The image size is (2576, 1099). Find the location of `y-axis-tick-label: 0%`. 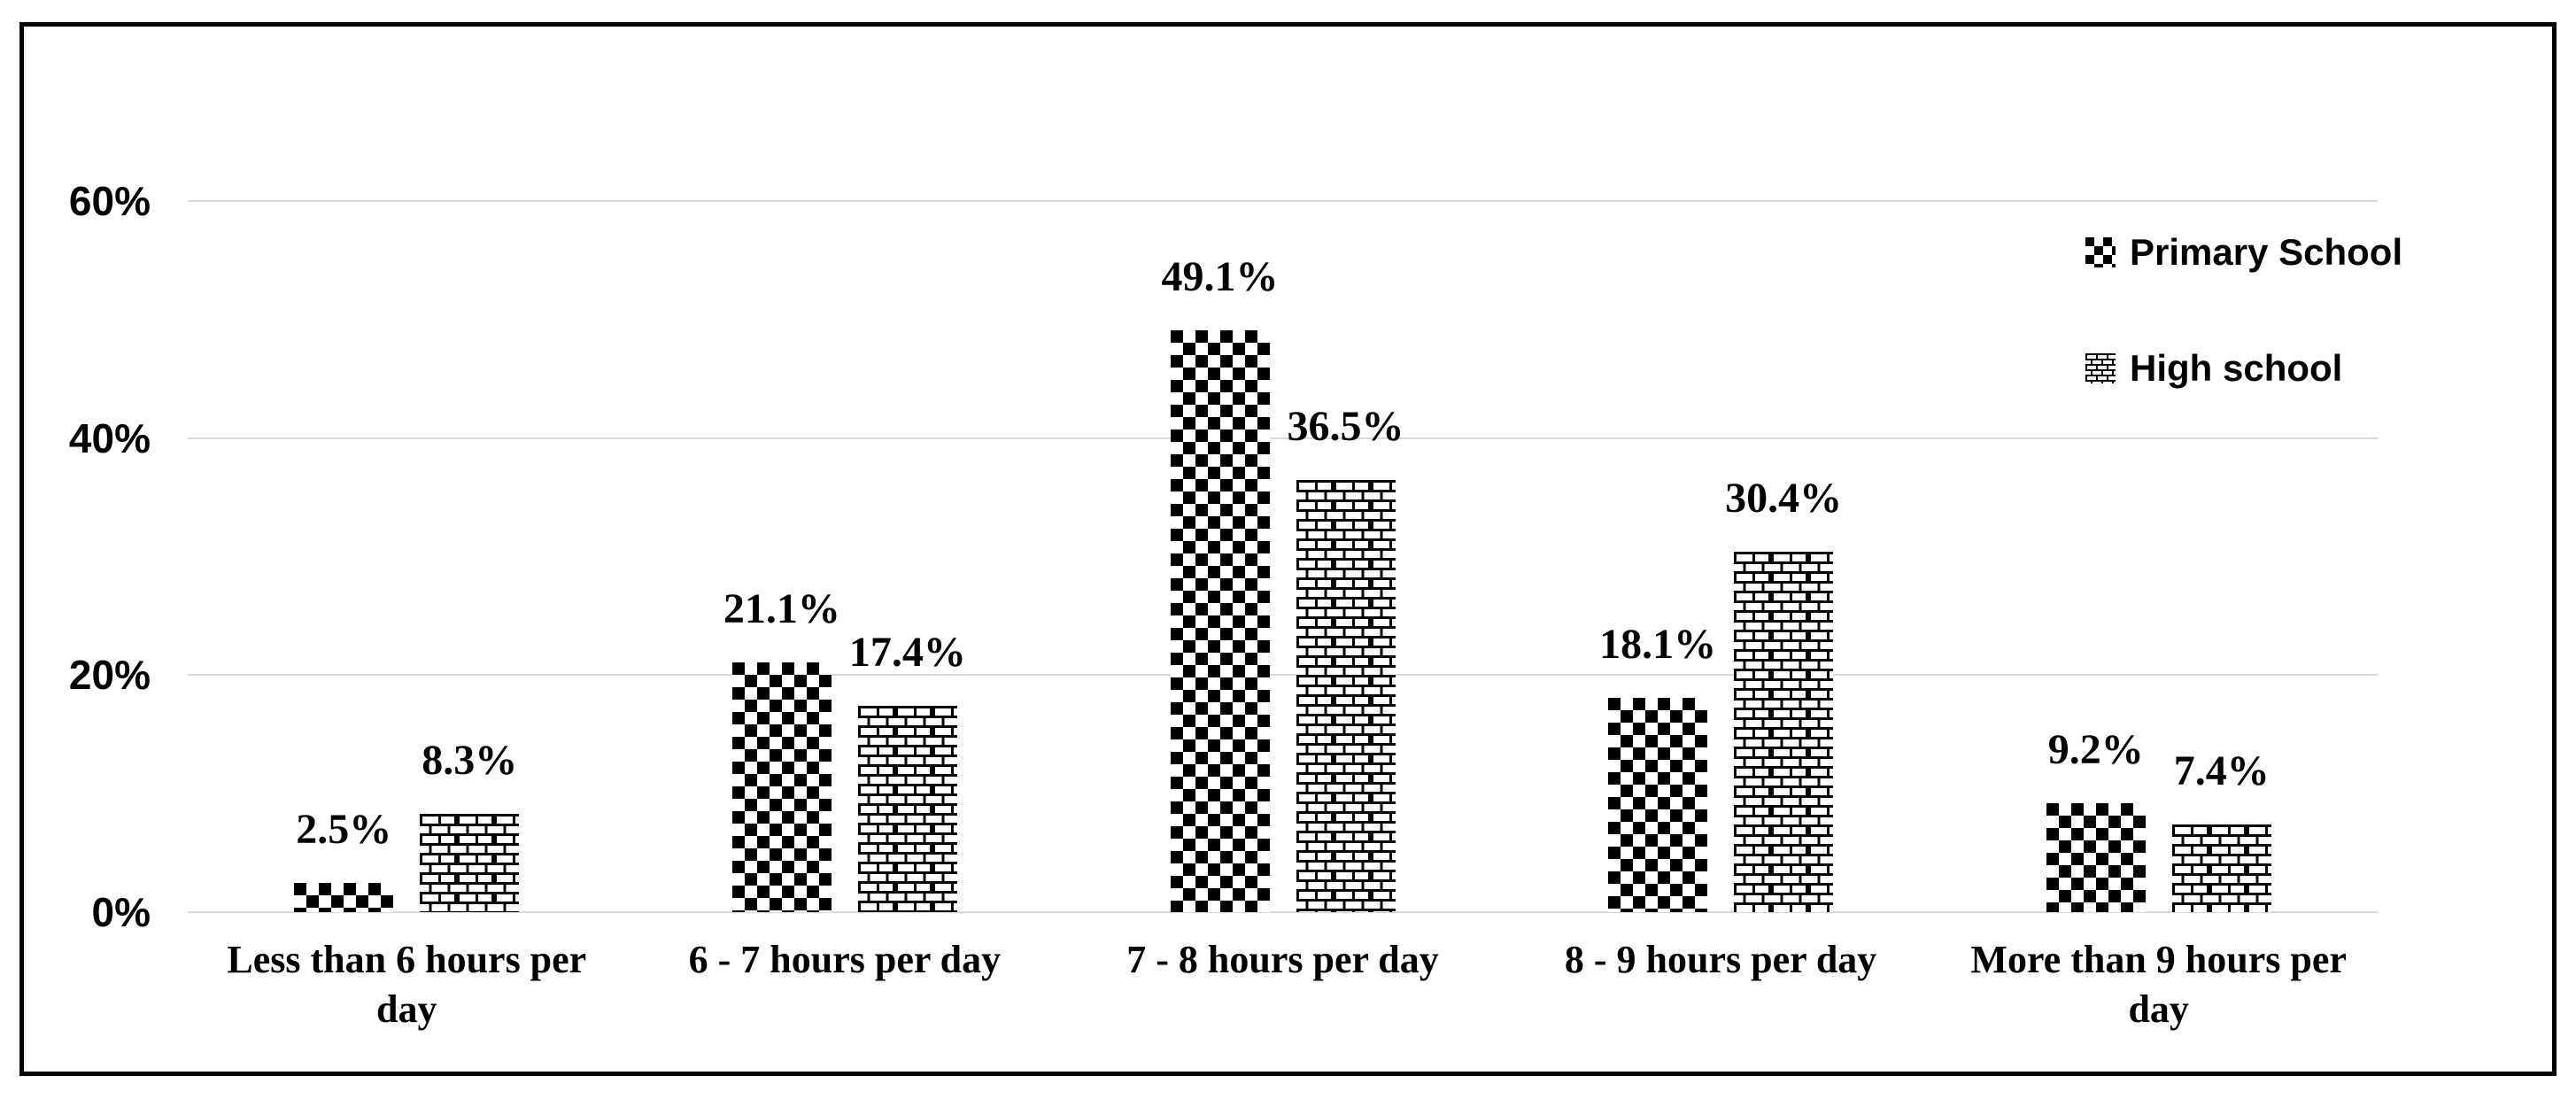

y-axis-tick-label: 0% is located at coordinates (121, 912).